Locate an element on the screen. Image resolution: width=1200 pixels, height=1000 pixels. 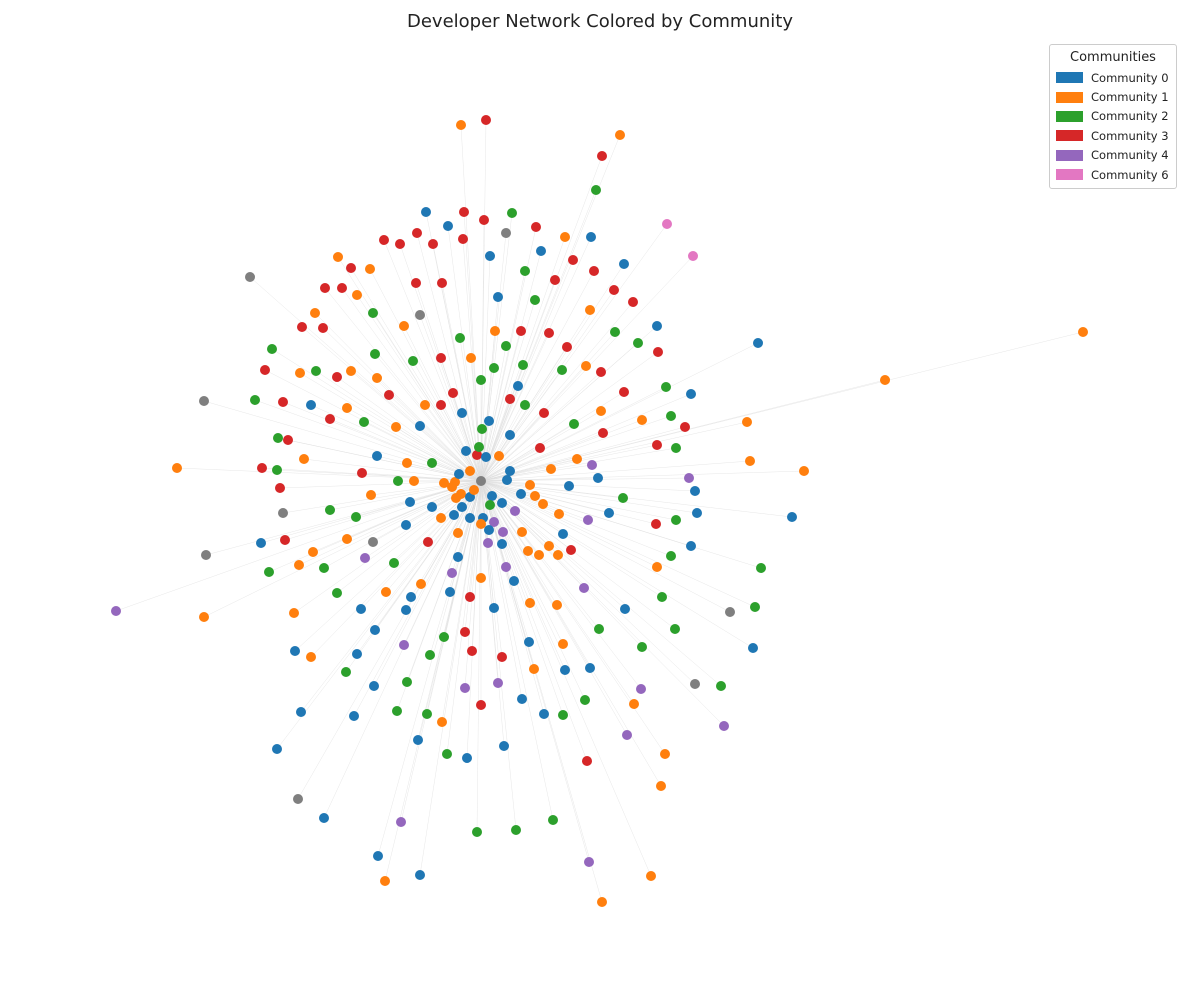
legend-item-community-2: Community 2 is located at coordinates (1113, 116).